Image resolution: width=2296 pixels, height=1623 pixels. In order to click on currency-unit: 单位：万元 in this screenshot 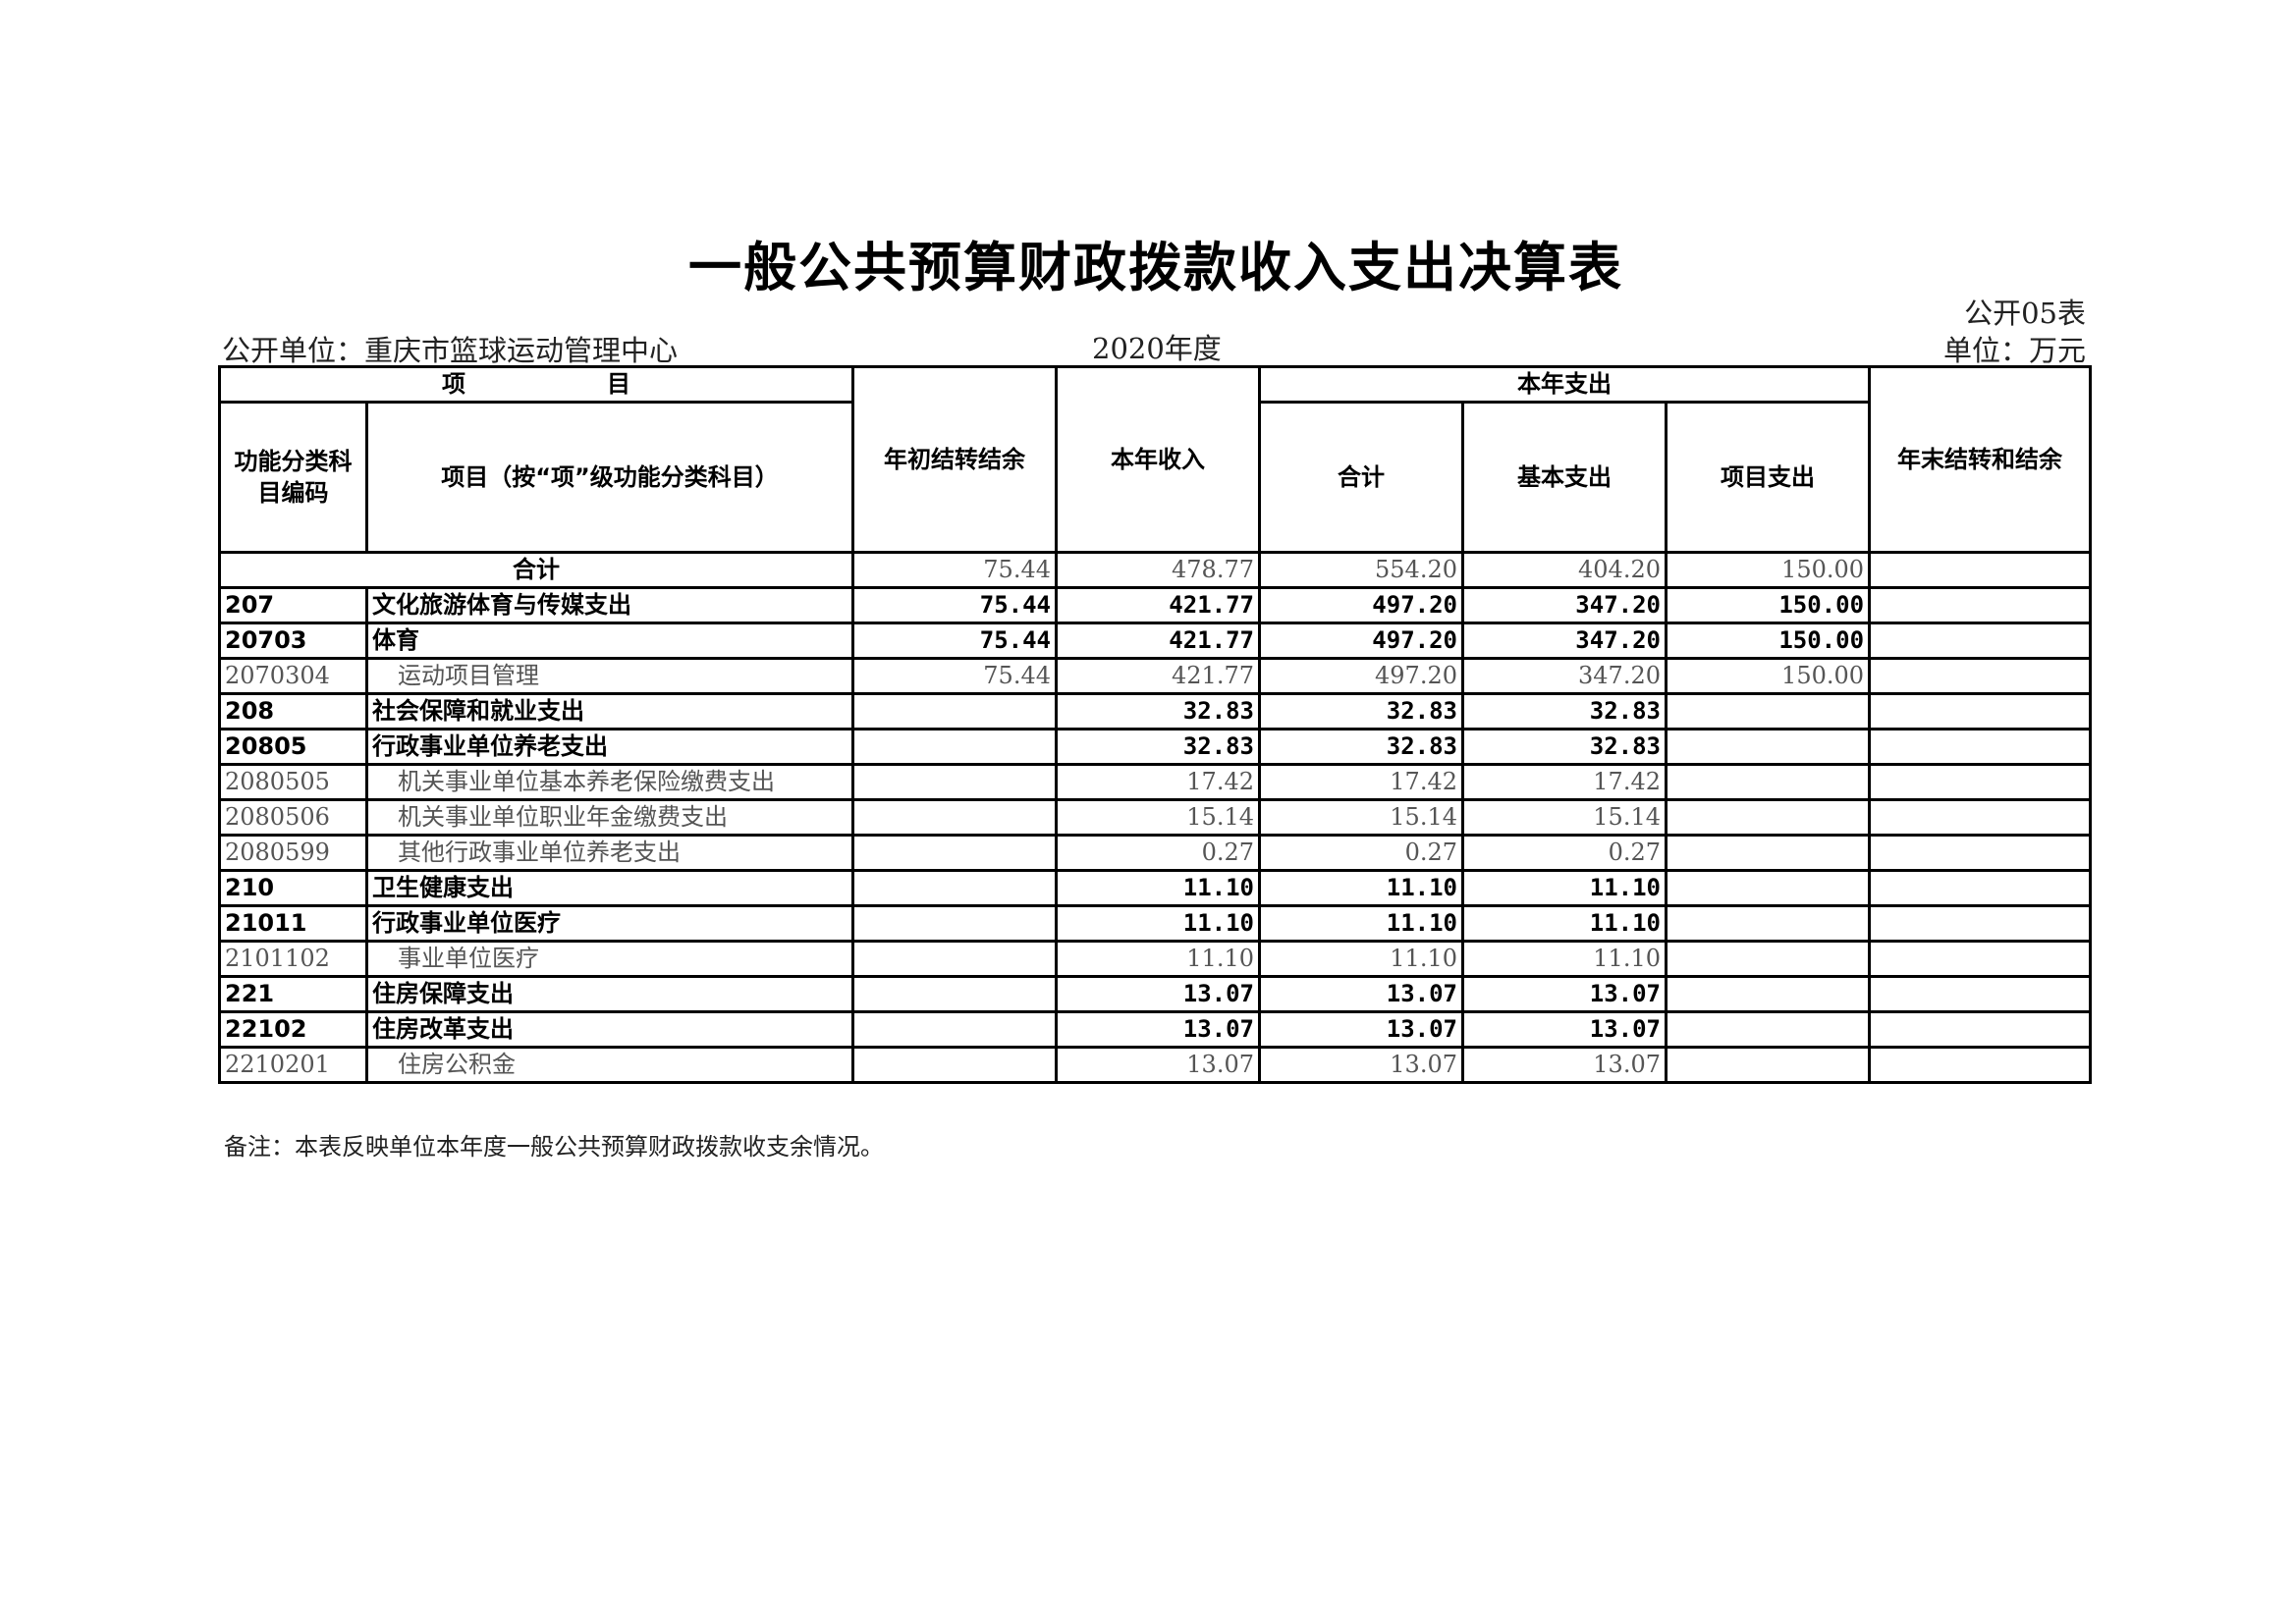, I will do `click(2014, 350)`.